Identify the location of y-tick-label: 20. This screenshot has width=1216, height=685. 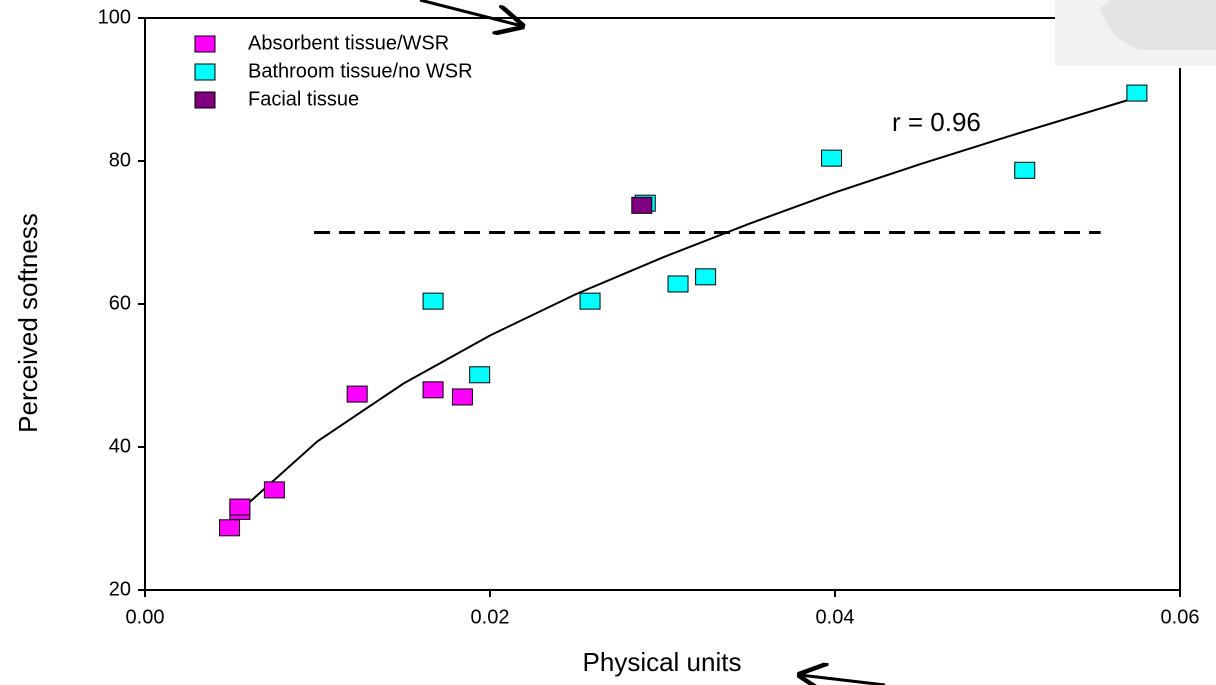
(120, 589).